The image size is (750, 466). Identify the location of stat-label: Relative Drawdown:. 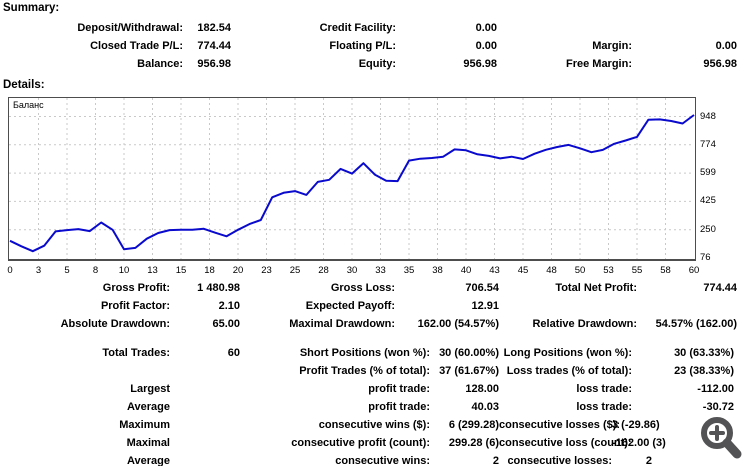
(584, 324).